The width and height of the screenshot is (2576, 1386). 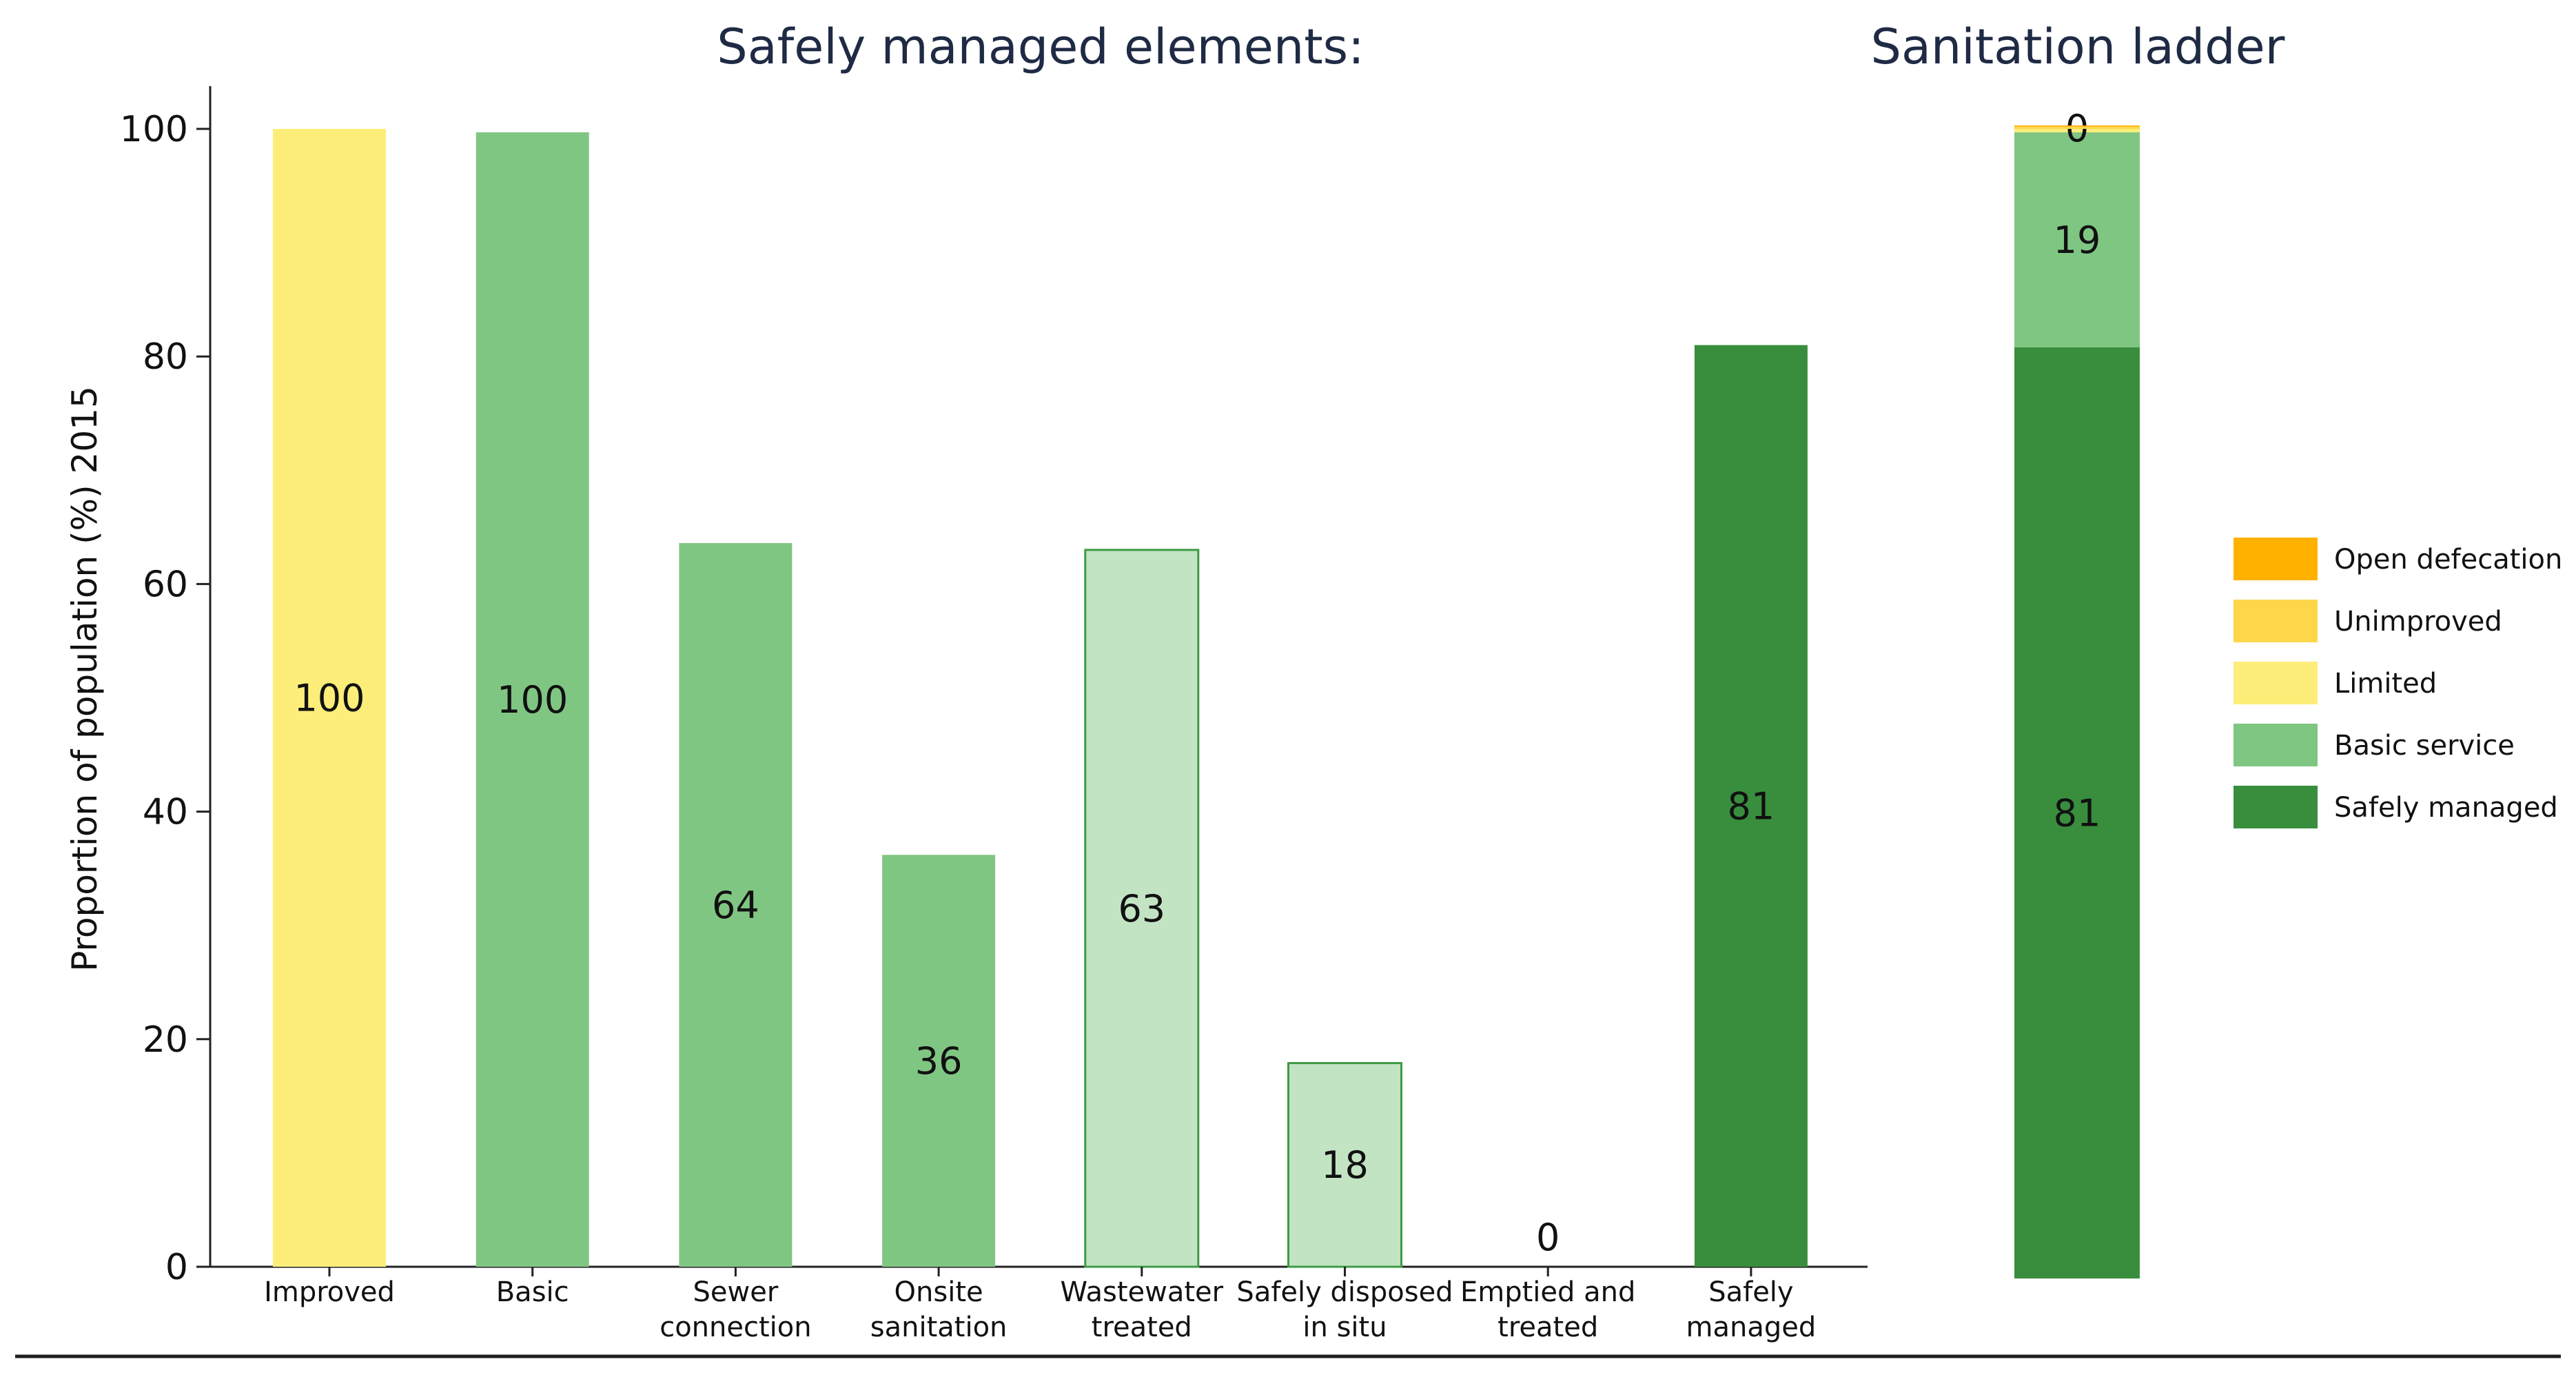 I want to click on chart-title-sanitation-ladder: Sanitation ladder, so click(x=2078, y=47).